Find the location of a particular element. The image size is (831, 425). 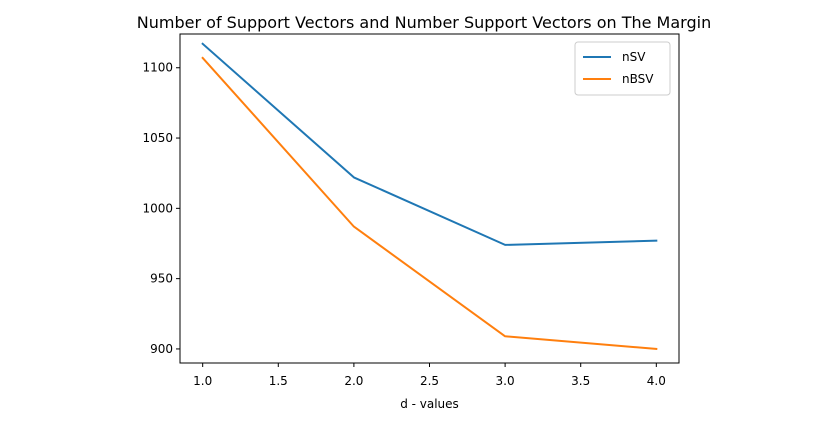

legend-label-nSV: nSV is located at coordinates (634, 57).